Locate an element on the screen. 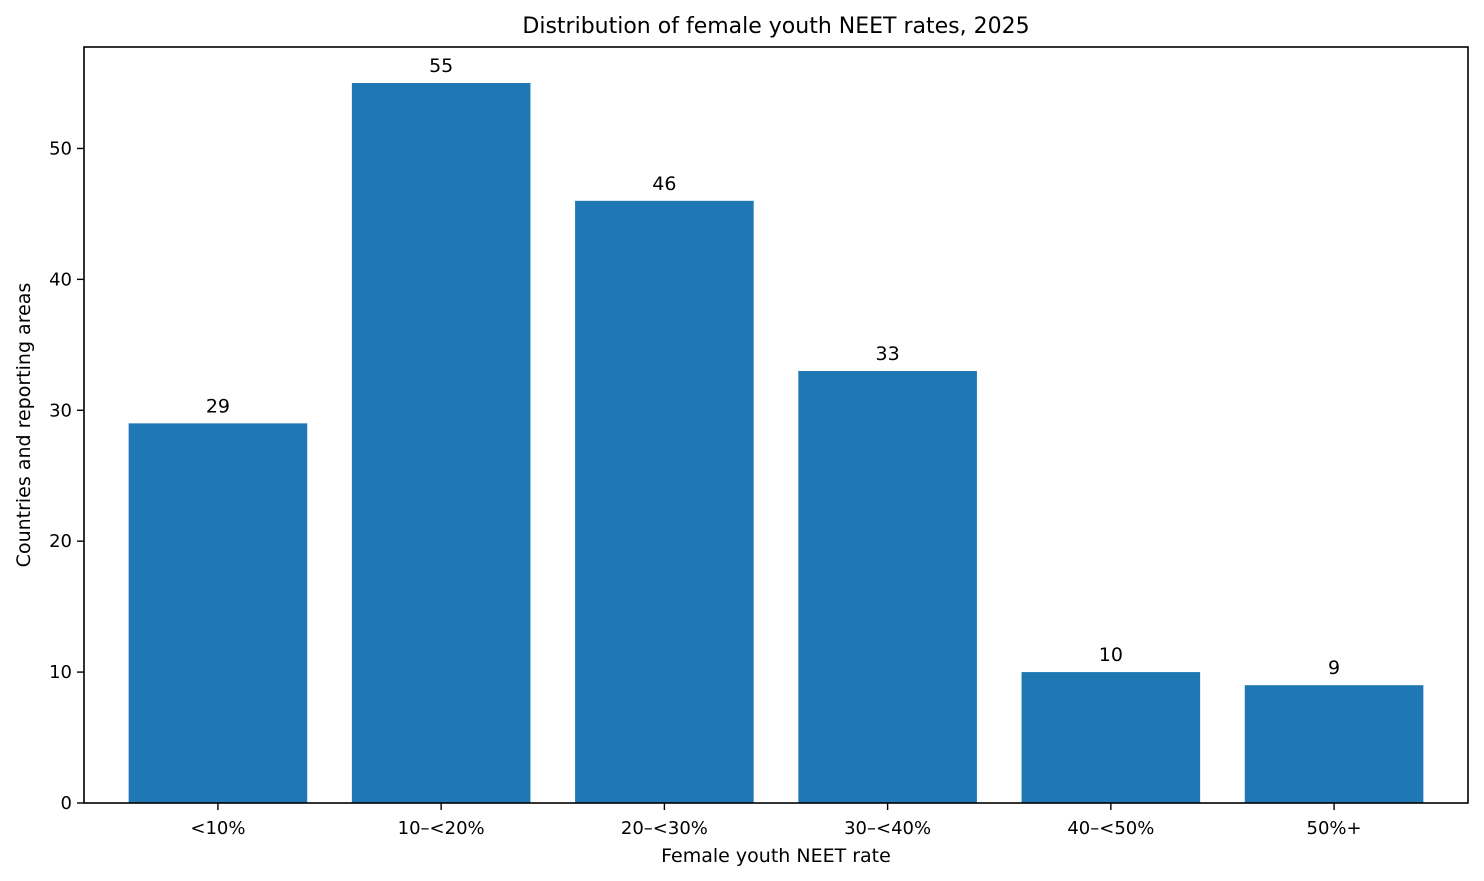 The image size is (1484, 881). data-label-1: 55 is located at coordinates (441, 66).